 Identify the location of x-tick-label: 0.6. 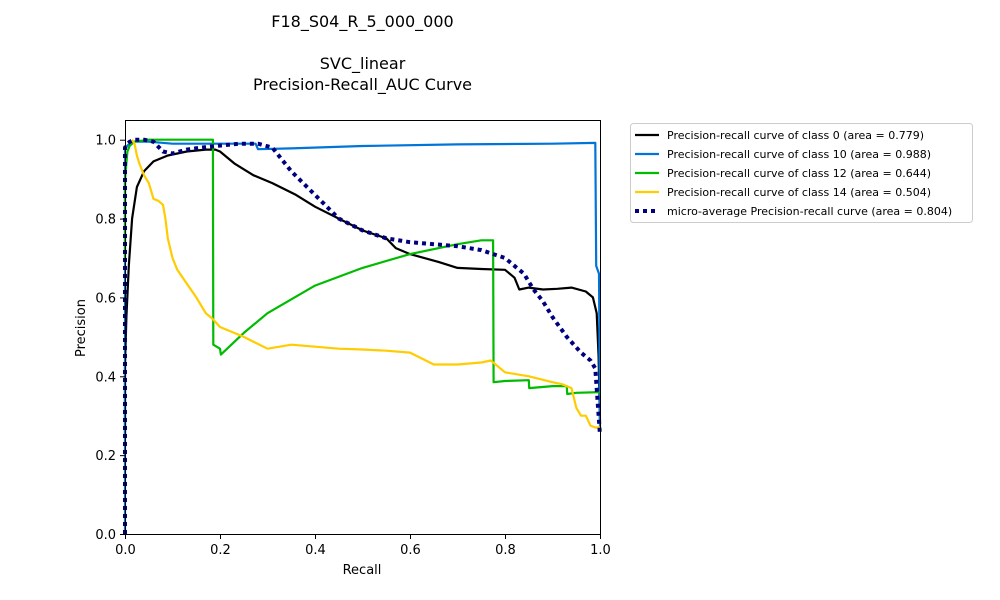
(410, 550).